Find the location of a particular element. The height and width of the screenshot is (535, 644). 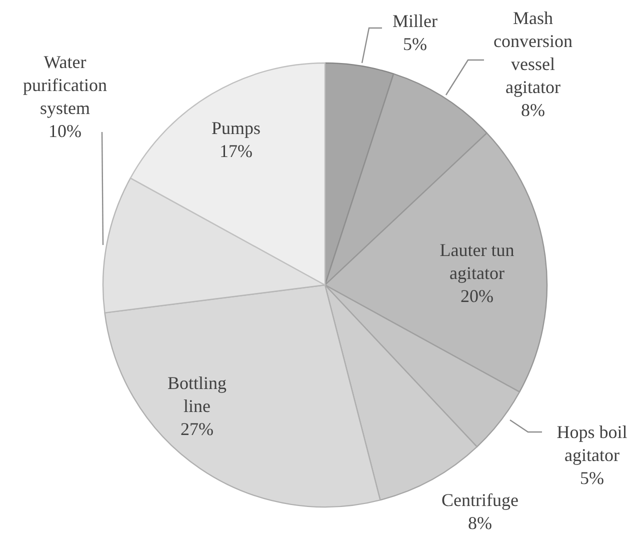

data-label: 20% is located at coordinates (477, 296).